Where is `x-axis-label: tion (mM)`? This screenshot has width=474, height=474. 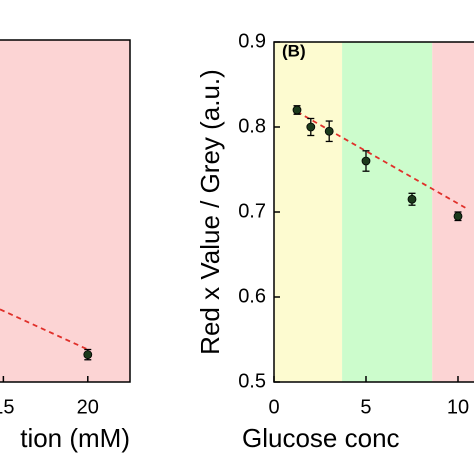 x-axis-label: tion (mM) is located at coordinates (75, 438).